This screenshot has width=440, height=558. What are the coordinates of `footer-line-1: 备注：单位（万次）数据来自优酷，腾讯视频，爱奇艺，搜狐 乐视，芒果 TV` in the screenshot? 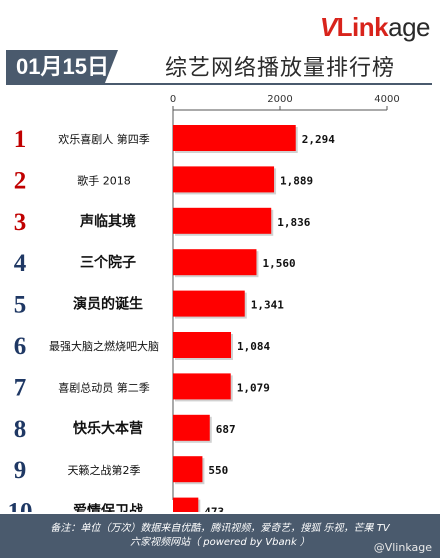 It's located at (220, 528).